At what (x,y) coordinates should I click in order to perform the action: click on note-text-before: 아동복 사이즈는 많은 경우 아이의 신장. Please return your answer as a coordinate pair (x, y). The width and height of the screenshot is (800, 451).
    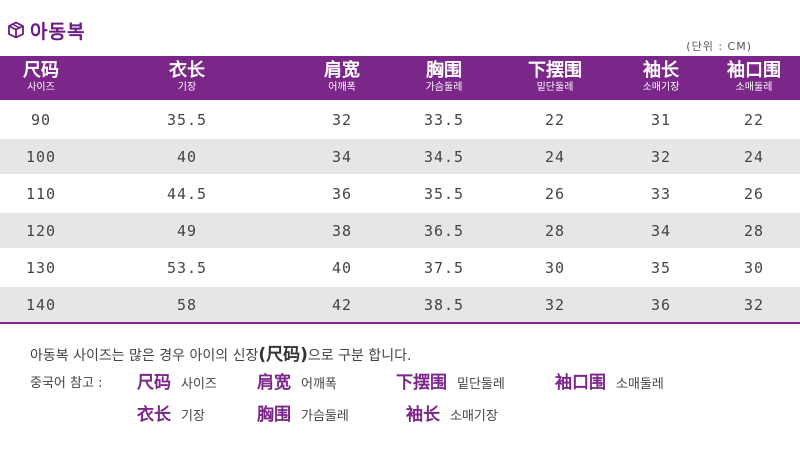
    Looking at the image, I should click on (144, 356).